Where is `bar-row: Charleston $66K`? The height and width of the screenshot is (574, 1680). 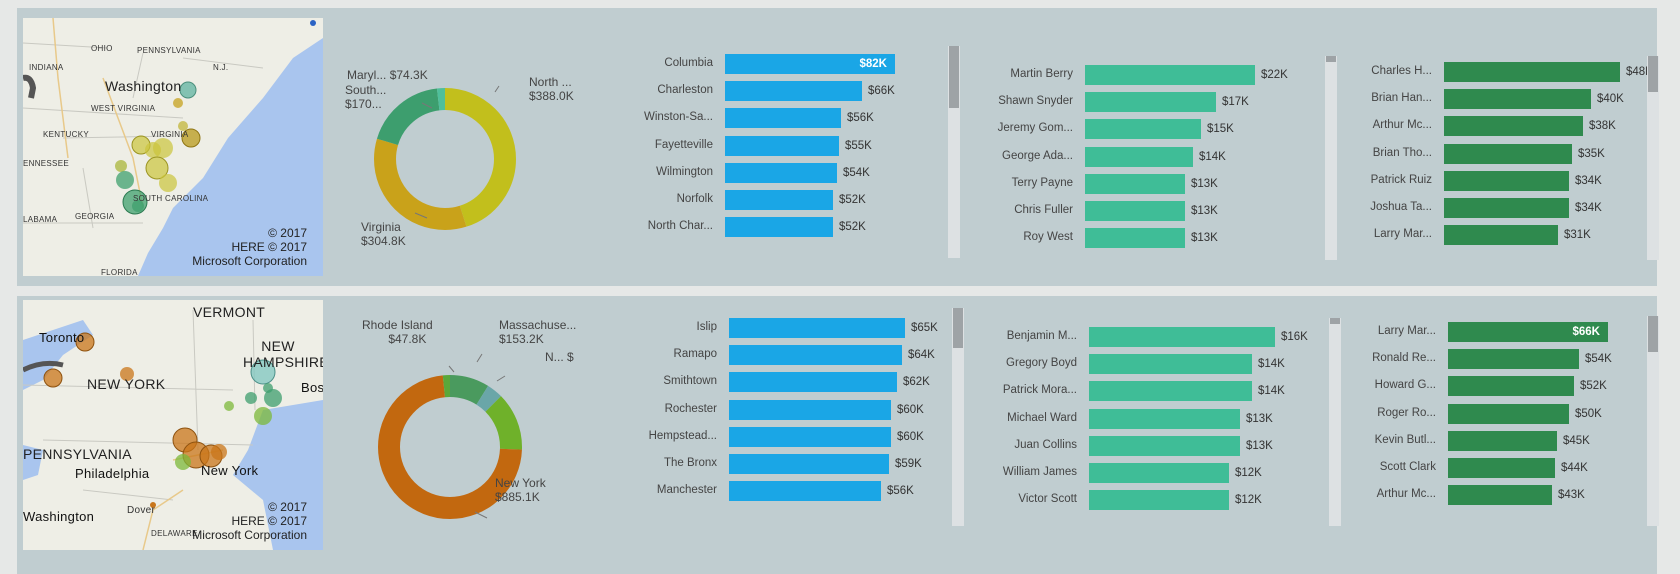 bar-row: Charleston $66K is located at coordinates (776, 91).